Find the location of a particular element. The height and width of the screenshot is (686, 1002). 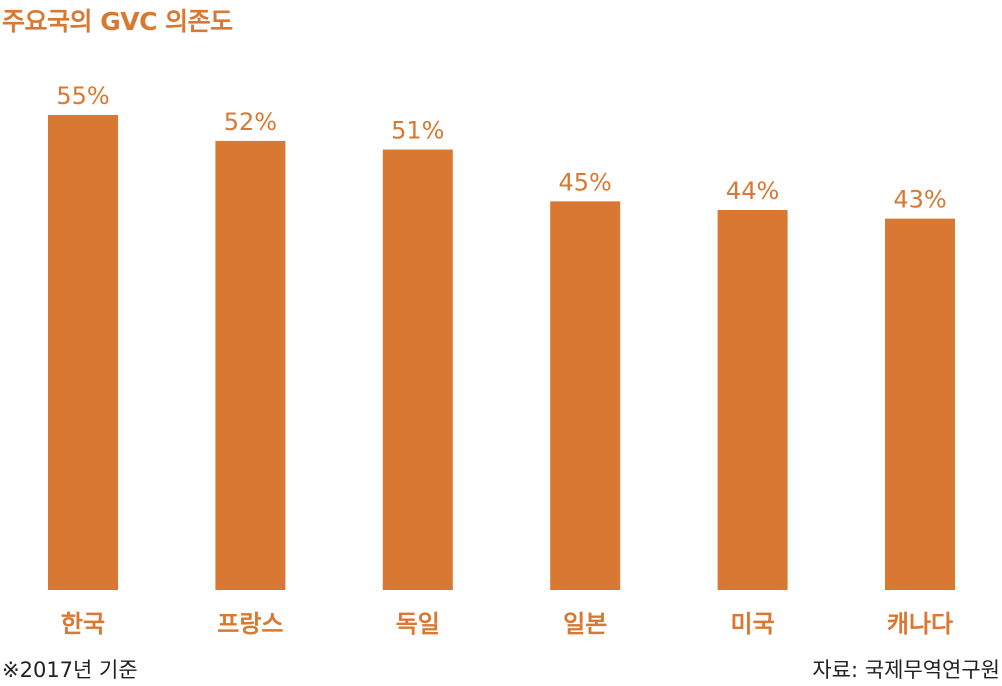

category-label-0: 한국 is located at coordinates (83, 624).